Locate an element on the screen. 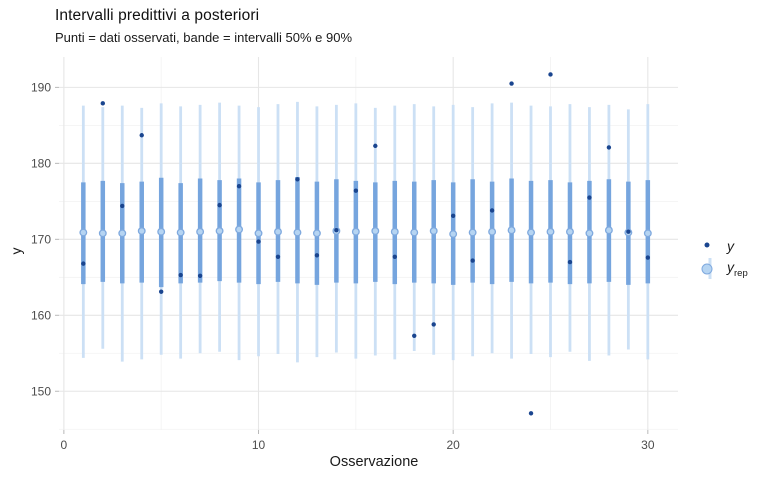 This screenshot has height=480, width=768. x-tick-label: 10 is located at coordinates (259, 445).